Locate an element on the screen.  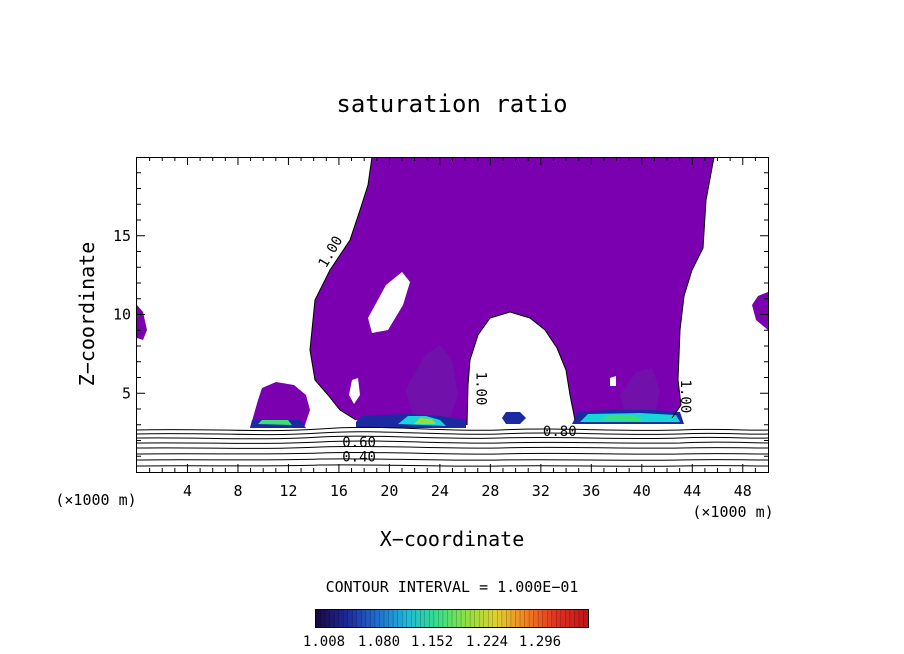
x-tick-label: 4 is located at coordinates (187, 491).